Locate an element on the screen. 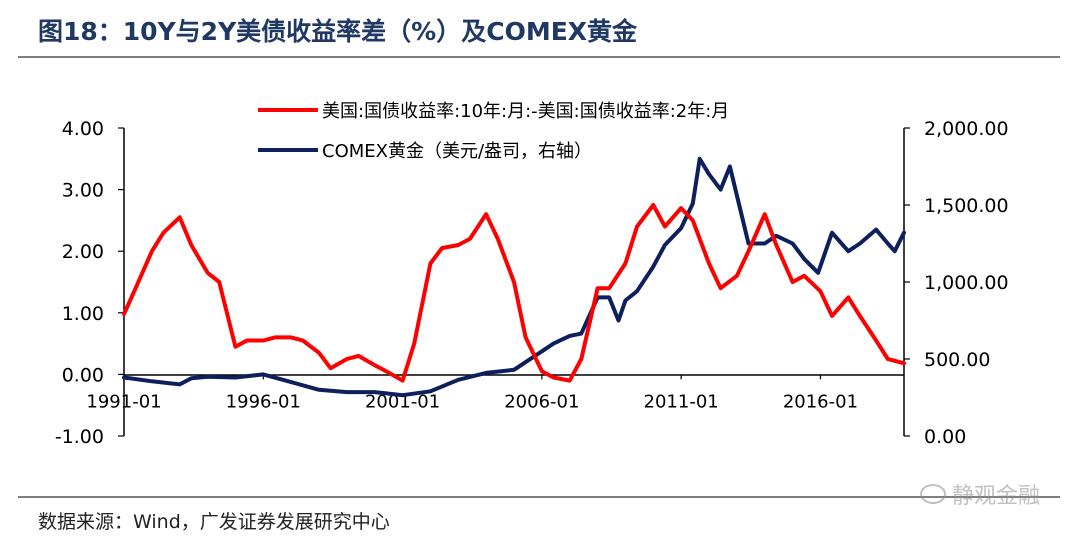  legend-label-spread: 美国:国债收益率:10年:月:-美国:国债收益率:2年:月 is located at coordinates (525, 111).